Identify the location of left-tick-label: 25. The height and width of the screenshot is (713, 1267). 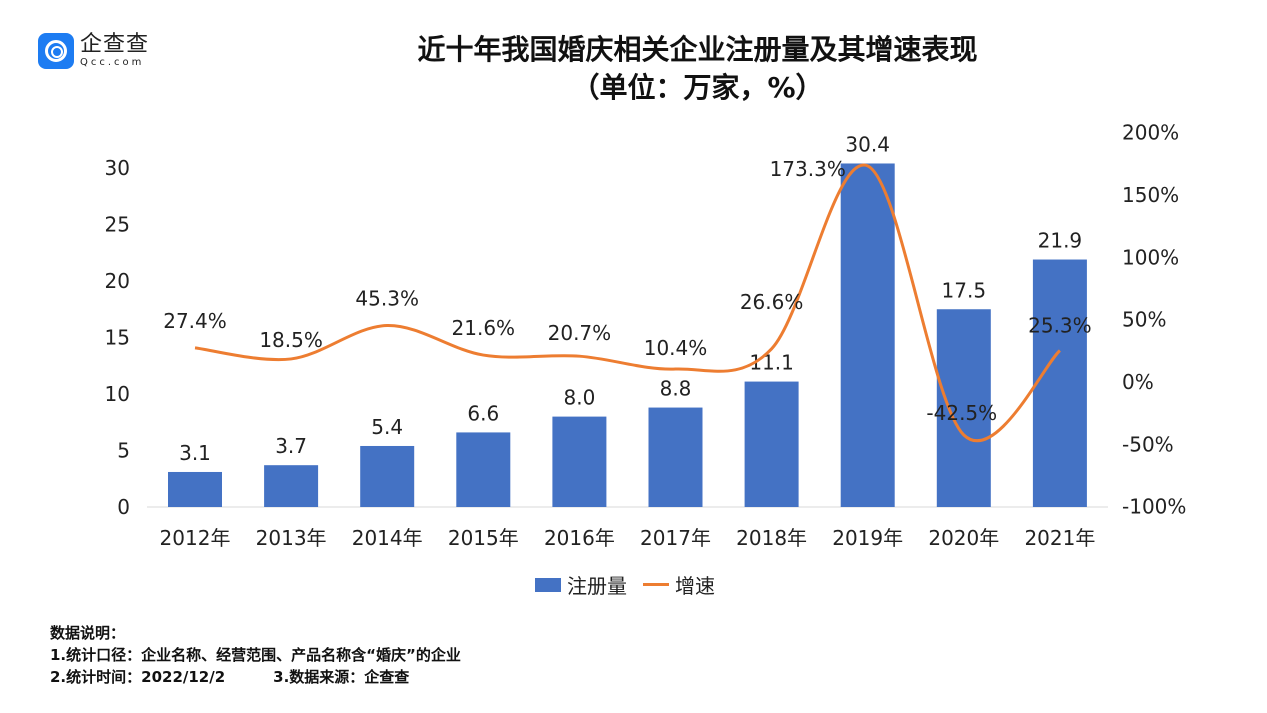
(117, 225).